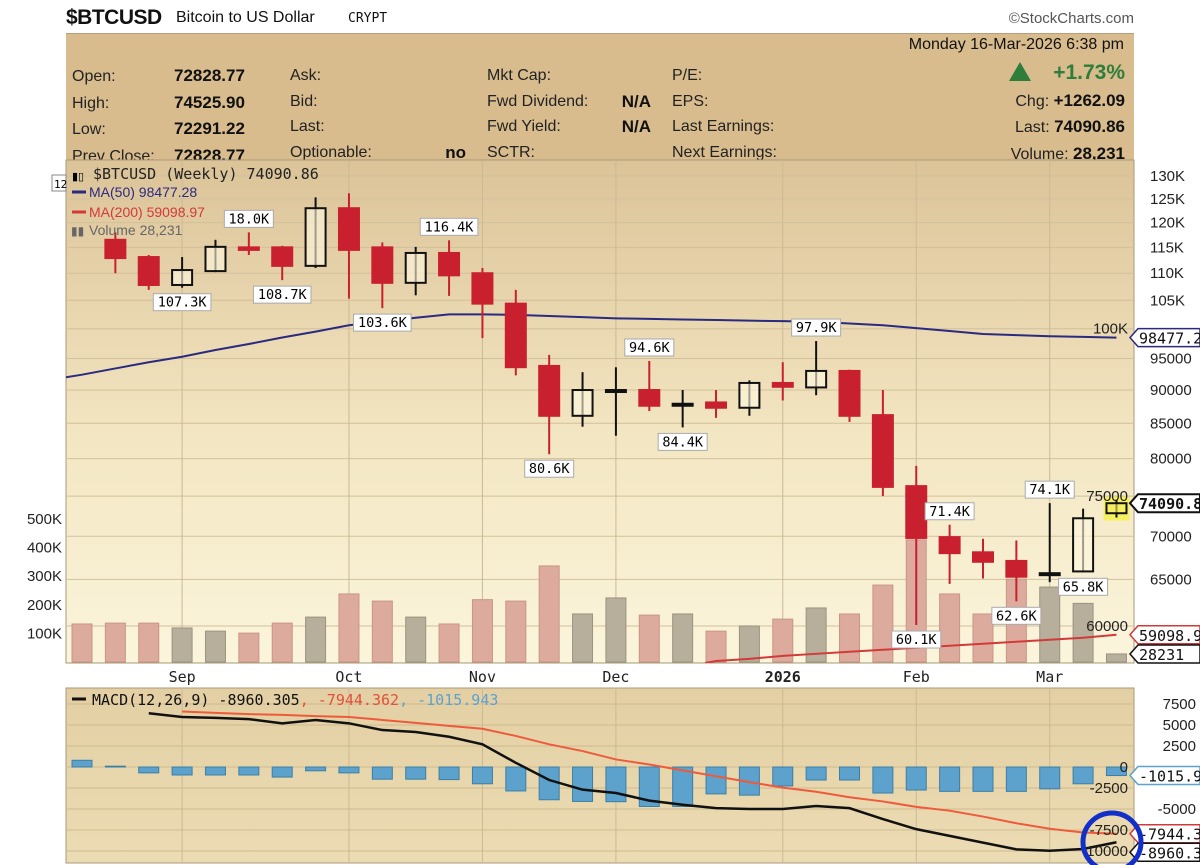 This screenshot has width=1200, height=865. What do you see at coordinates (143, 192) in the screenshot?
I see `legend-ma50: MA(50) 98477.28` at bounding box center [143, 192].